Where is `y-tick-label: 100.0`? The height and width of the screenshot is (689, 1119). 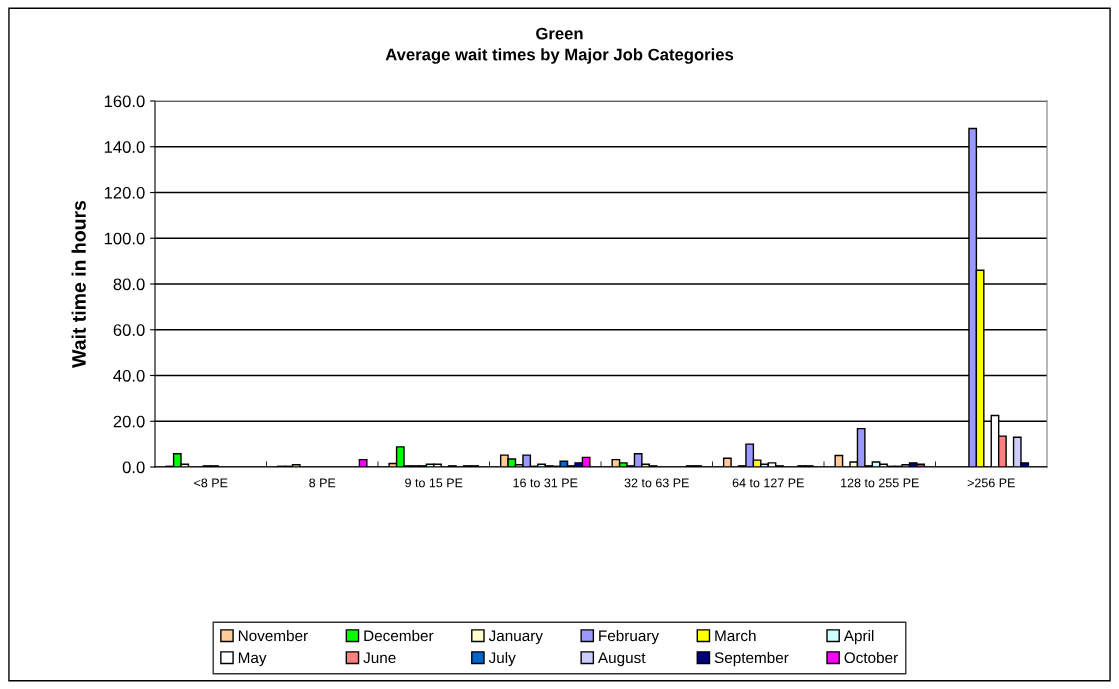
y-tick-label: 100.0 is located at coordinates (124, 238).